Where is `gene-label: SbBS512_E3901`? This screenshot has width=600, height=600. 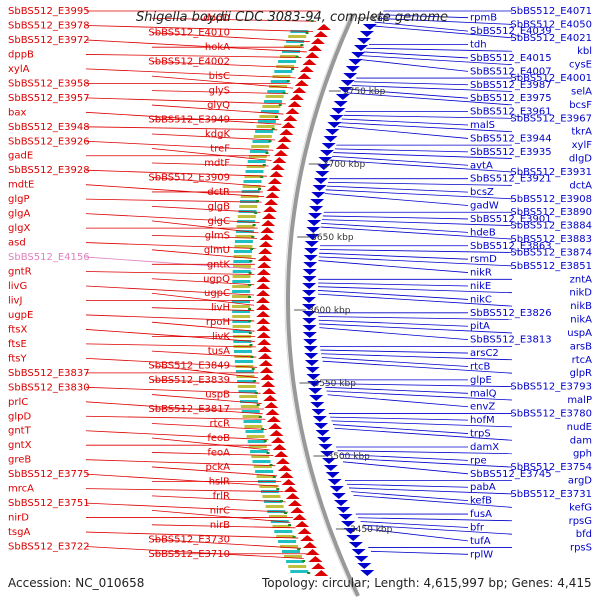 gene-label: SbBS512_E3901 is located at coordinates (511, 219).